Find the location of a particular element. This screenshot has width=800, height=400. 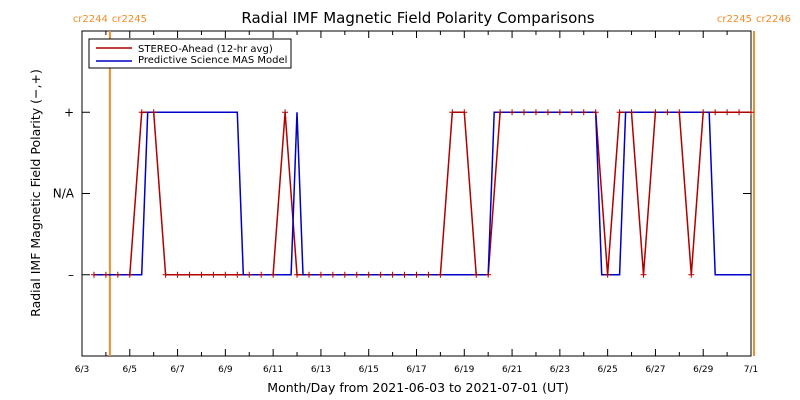

x-tick-label: 6/11 is located at coordinates (273, 370).